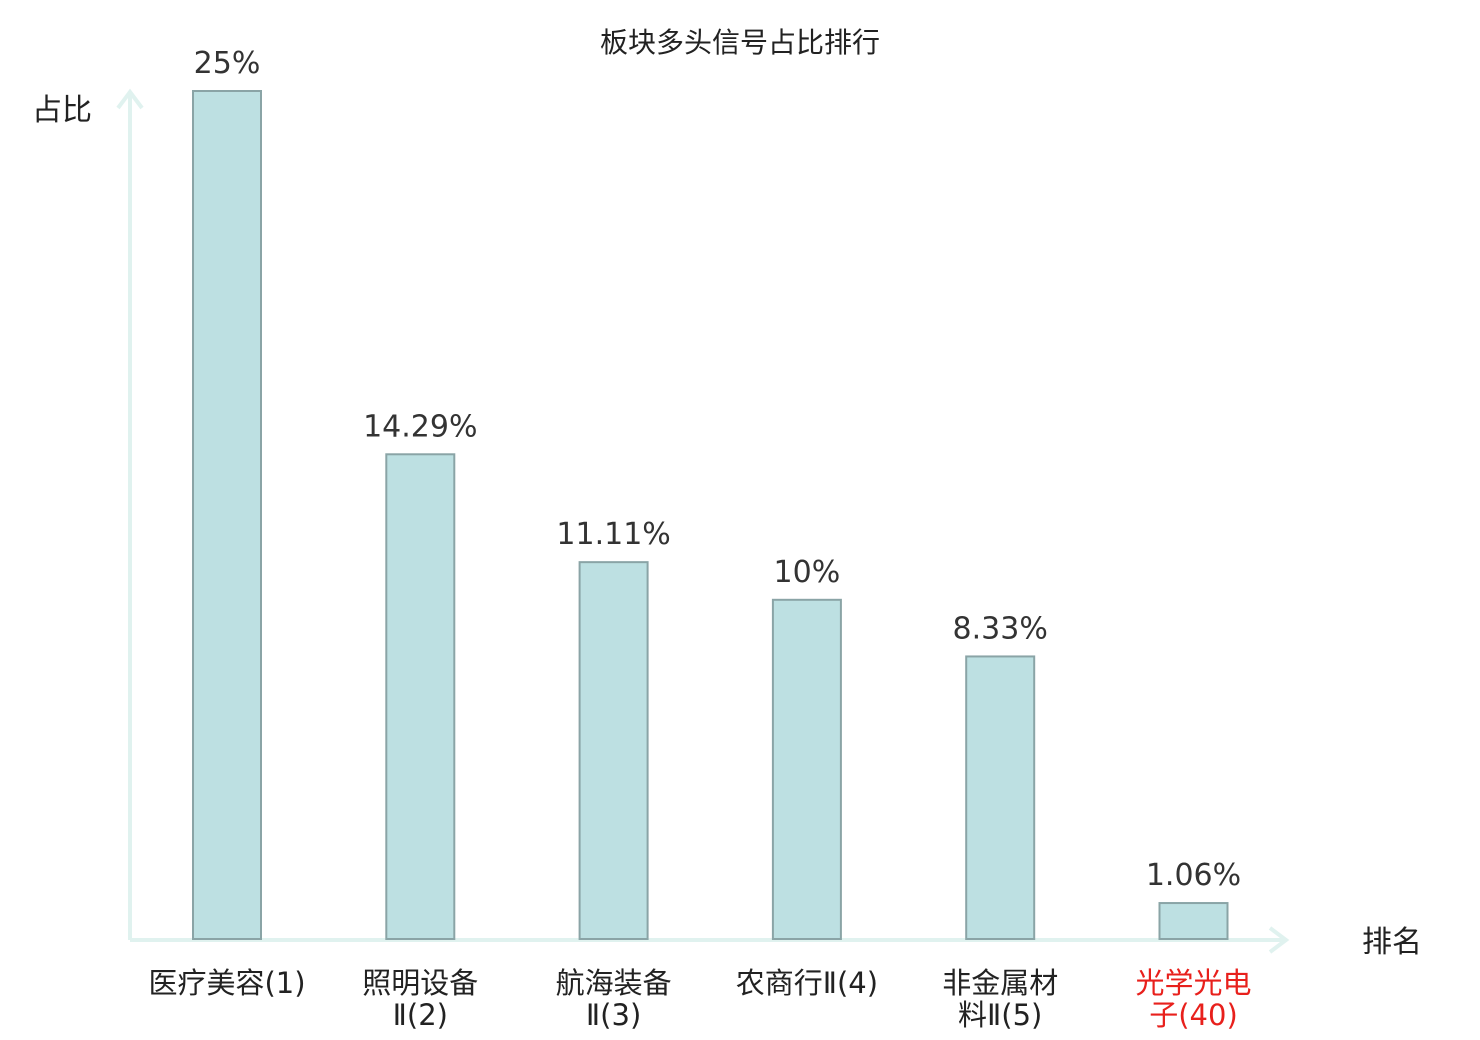 The width and height of the screenshot is (1480, 1040). What do you see at coordinates (807, 572) in the screenshot?
I see `bar-value-label: 10%` at bounding box center [807, 572].